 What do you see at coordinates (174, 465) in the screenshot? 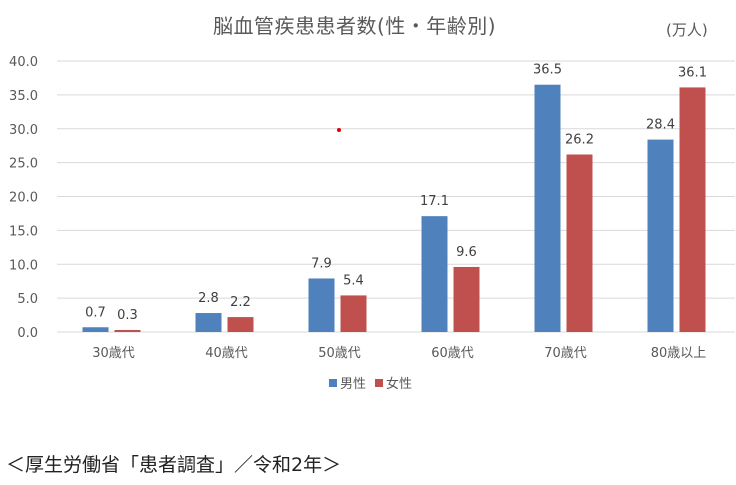
I see `source-citation: ＜厚生労働省「患者調査」／令和2年＞` at bounding box center [174, 465].